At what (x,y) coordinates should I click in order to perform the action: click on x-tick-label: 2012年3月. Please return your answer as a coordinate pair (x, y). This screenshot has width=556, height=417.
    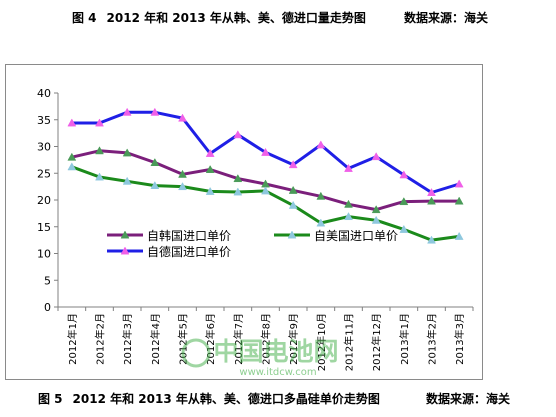
    Looking at the image, I should click on (127, 339).